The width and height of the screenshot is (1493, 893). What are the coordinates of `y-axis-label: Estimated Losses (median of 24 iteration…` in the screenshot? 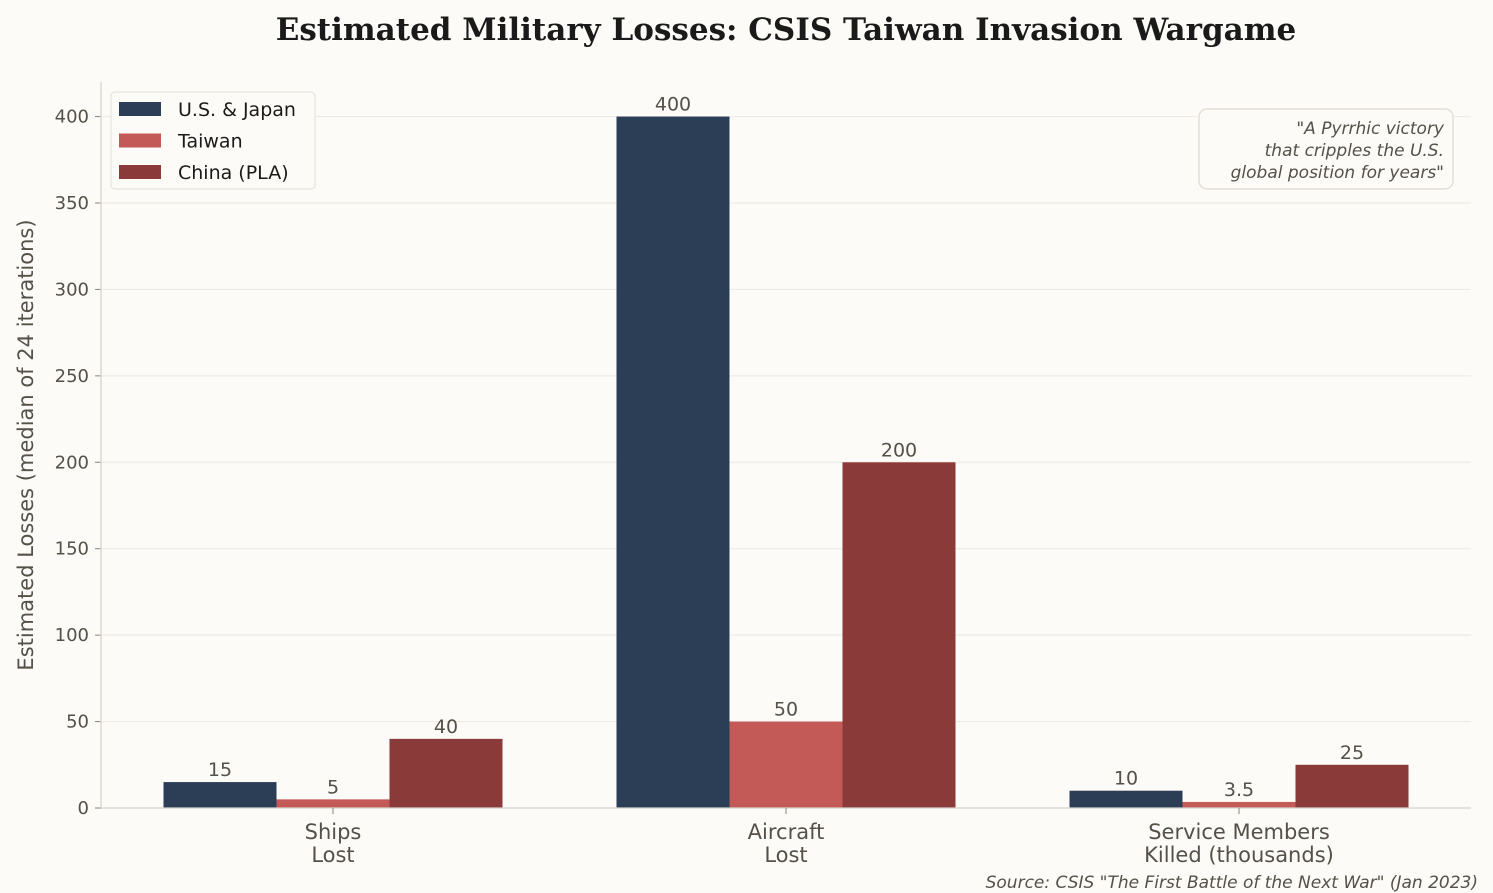 It's located at (26, 444).